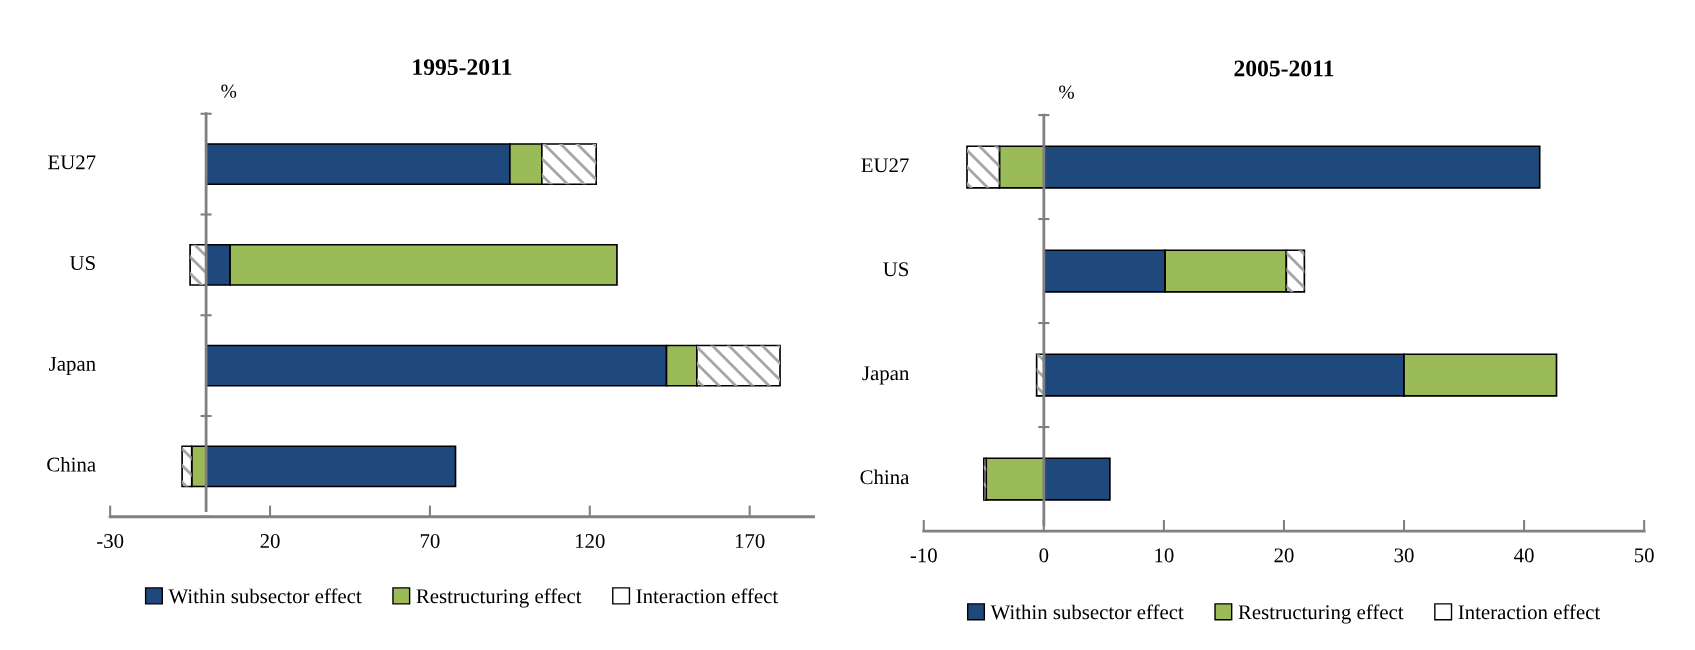 The height and width of the screenshot is (650, 1695). I want to click on x-tick-label: 30, so click(1404, 555).